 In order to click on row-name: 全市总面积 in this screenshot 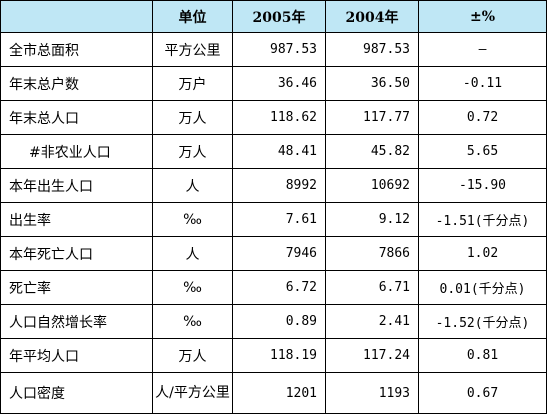, I will do `click(76, 49)`.